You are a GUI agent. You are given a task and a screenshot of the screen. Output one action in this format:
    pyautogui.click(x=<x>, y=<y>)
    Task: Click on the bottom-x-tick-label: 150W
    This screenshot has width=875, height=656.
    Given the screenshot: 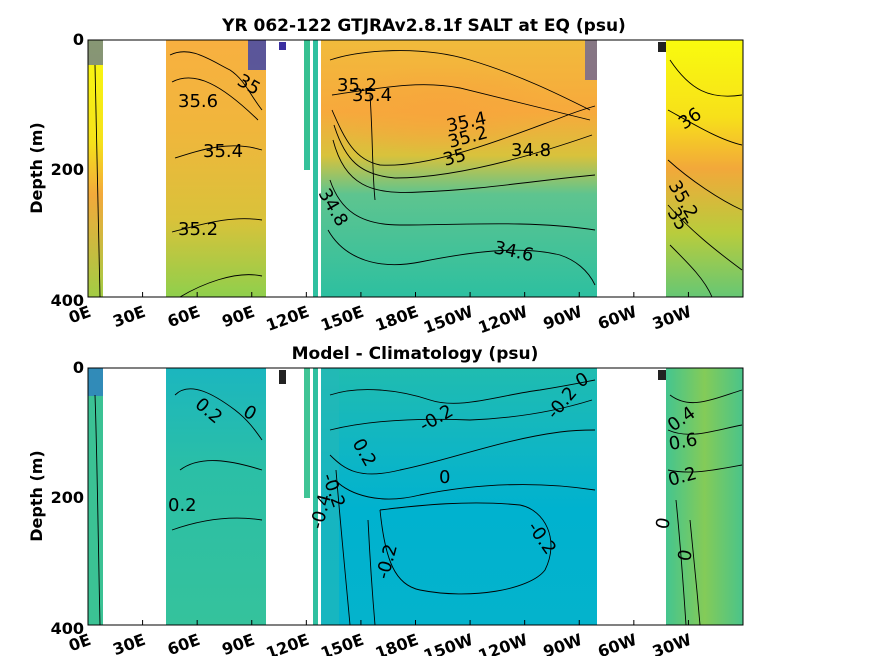 What is the action you would take?
    pyautogui.click(x=448, y=643)
    